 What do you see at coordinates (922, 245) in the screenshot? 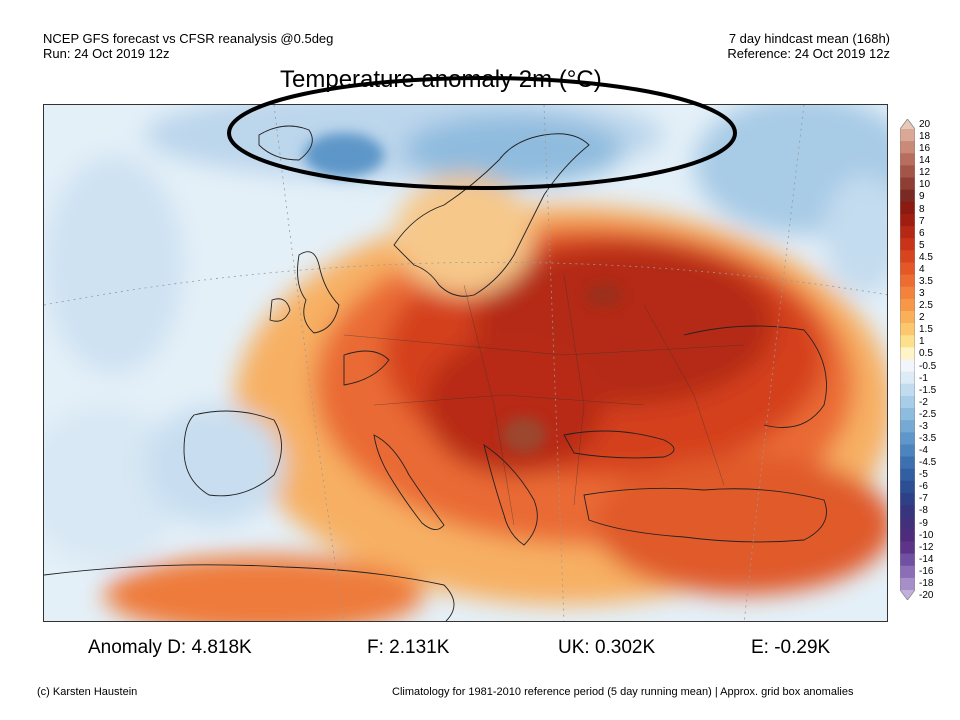
I see `colorbar-tick-label: 5` at bounding box center [922, 245].